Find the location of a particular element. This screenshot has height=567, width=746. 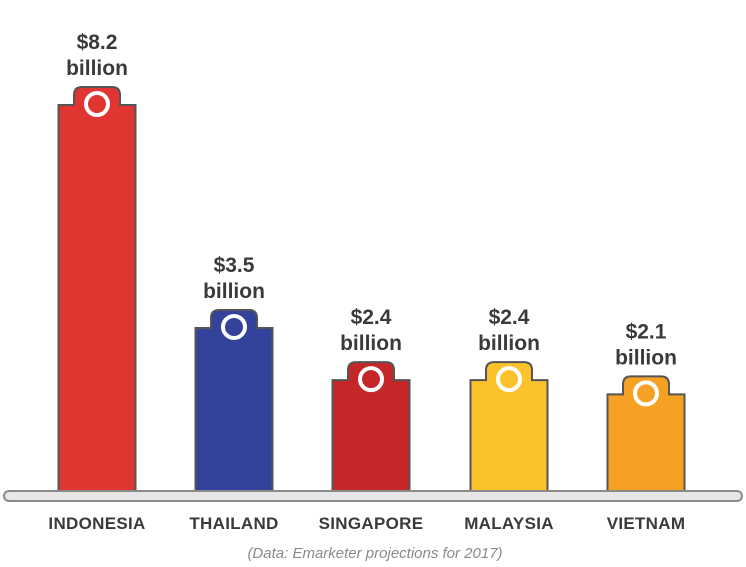

category-label-indonesia: INDONESIA is located at coordinates (96, 523).